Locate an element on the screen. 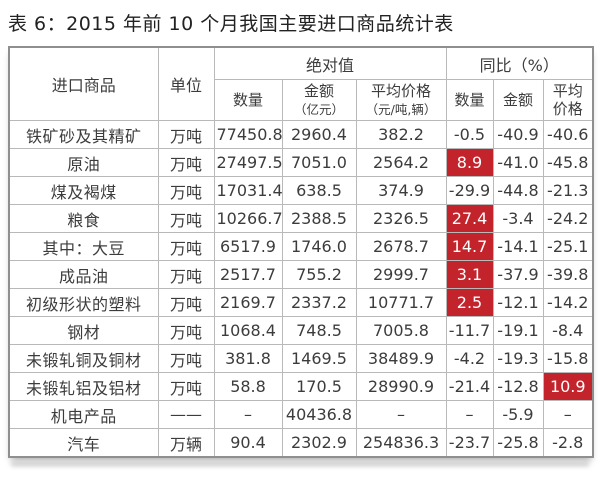 The image size is (600, 498). yoy-price-cell: -15.8 is located at coordinates (568, 358).